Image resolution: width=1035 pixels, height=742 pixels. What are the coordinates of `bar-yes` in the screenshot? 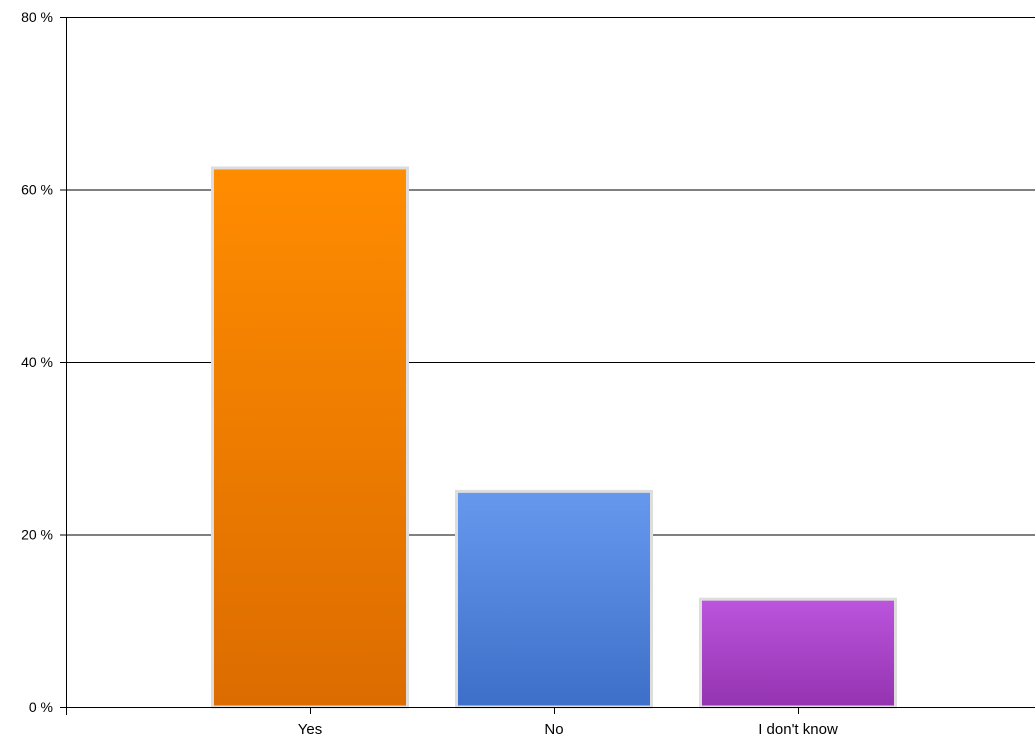 It's located at (310, 437).